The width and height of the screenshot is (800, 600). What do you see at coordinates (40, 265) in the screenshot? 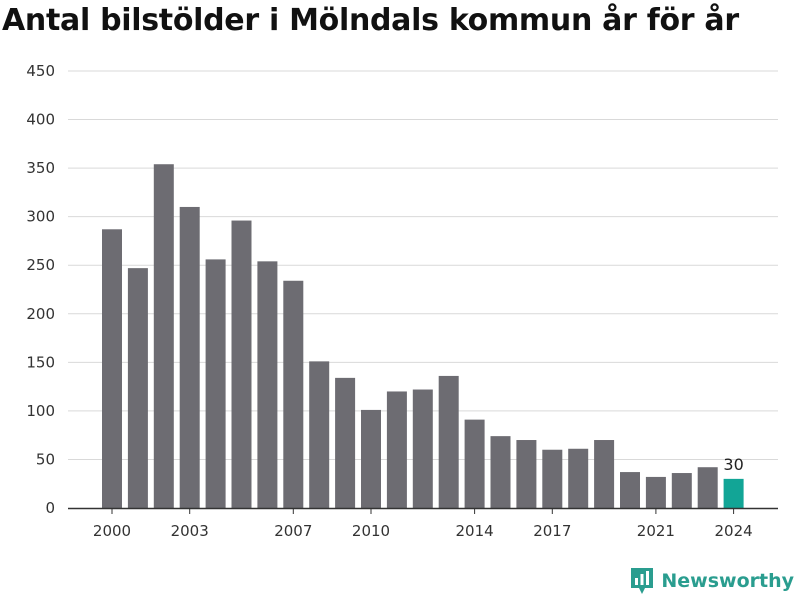
I see `y-tick-label: 250` at bounding box center [40, 265].